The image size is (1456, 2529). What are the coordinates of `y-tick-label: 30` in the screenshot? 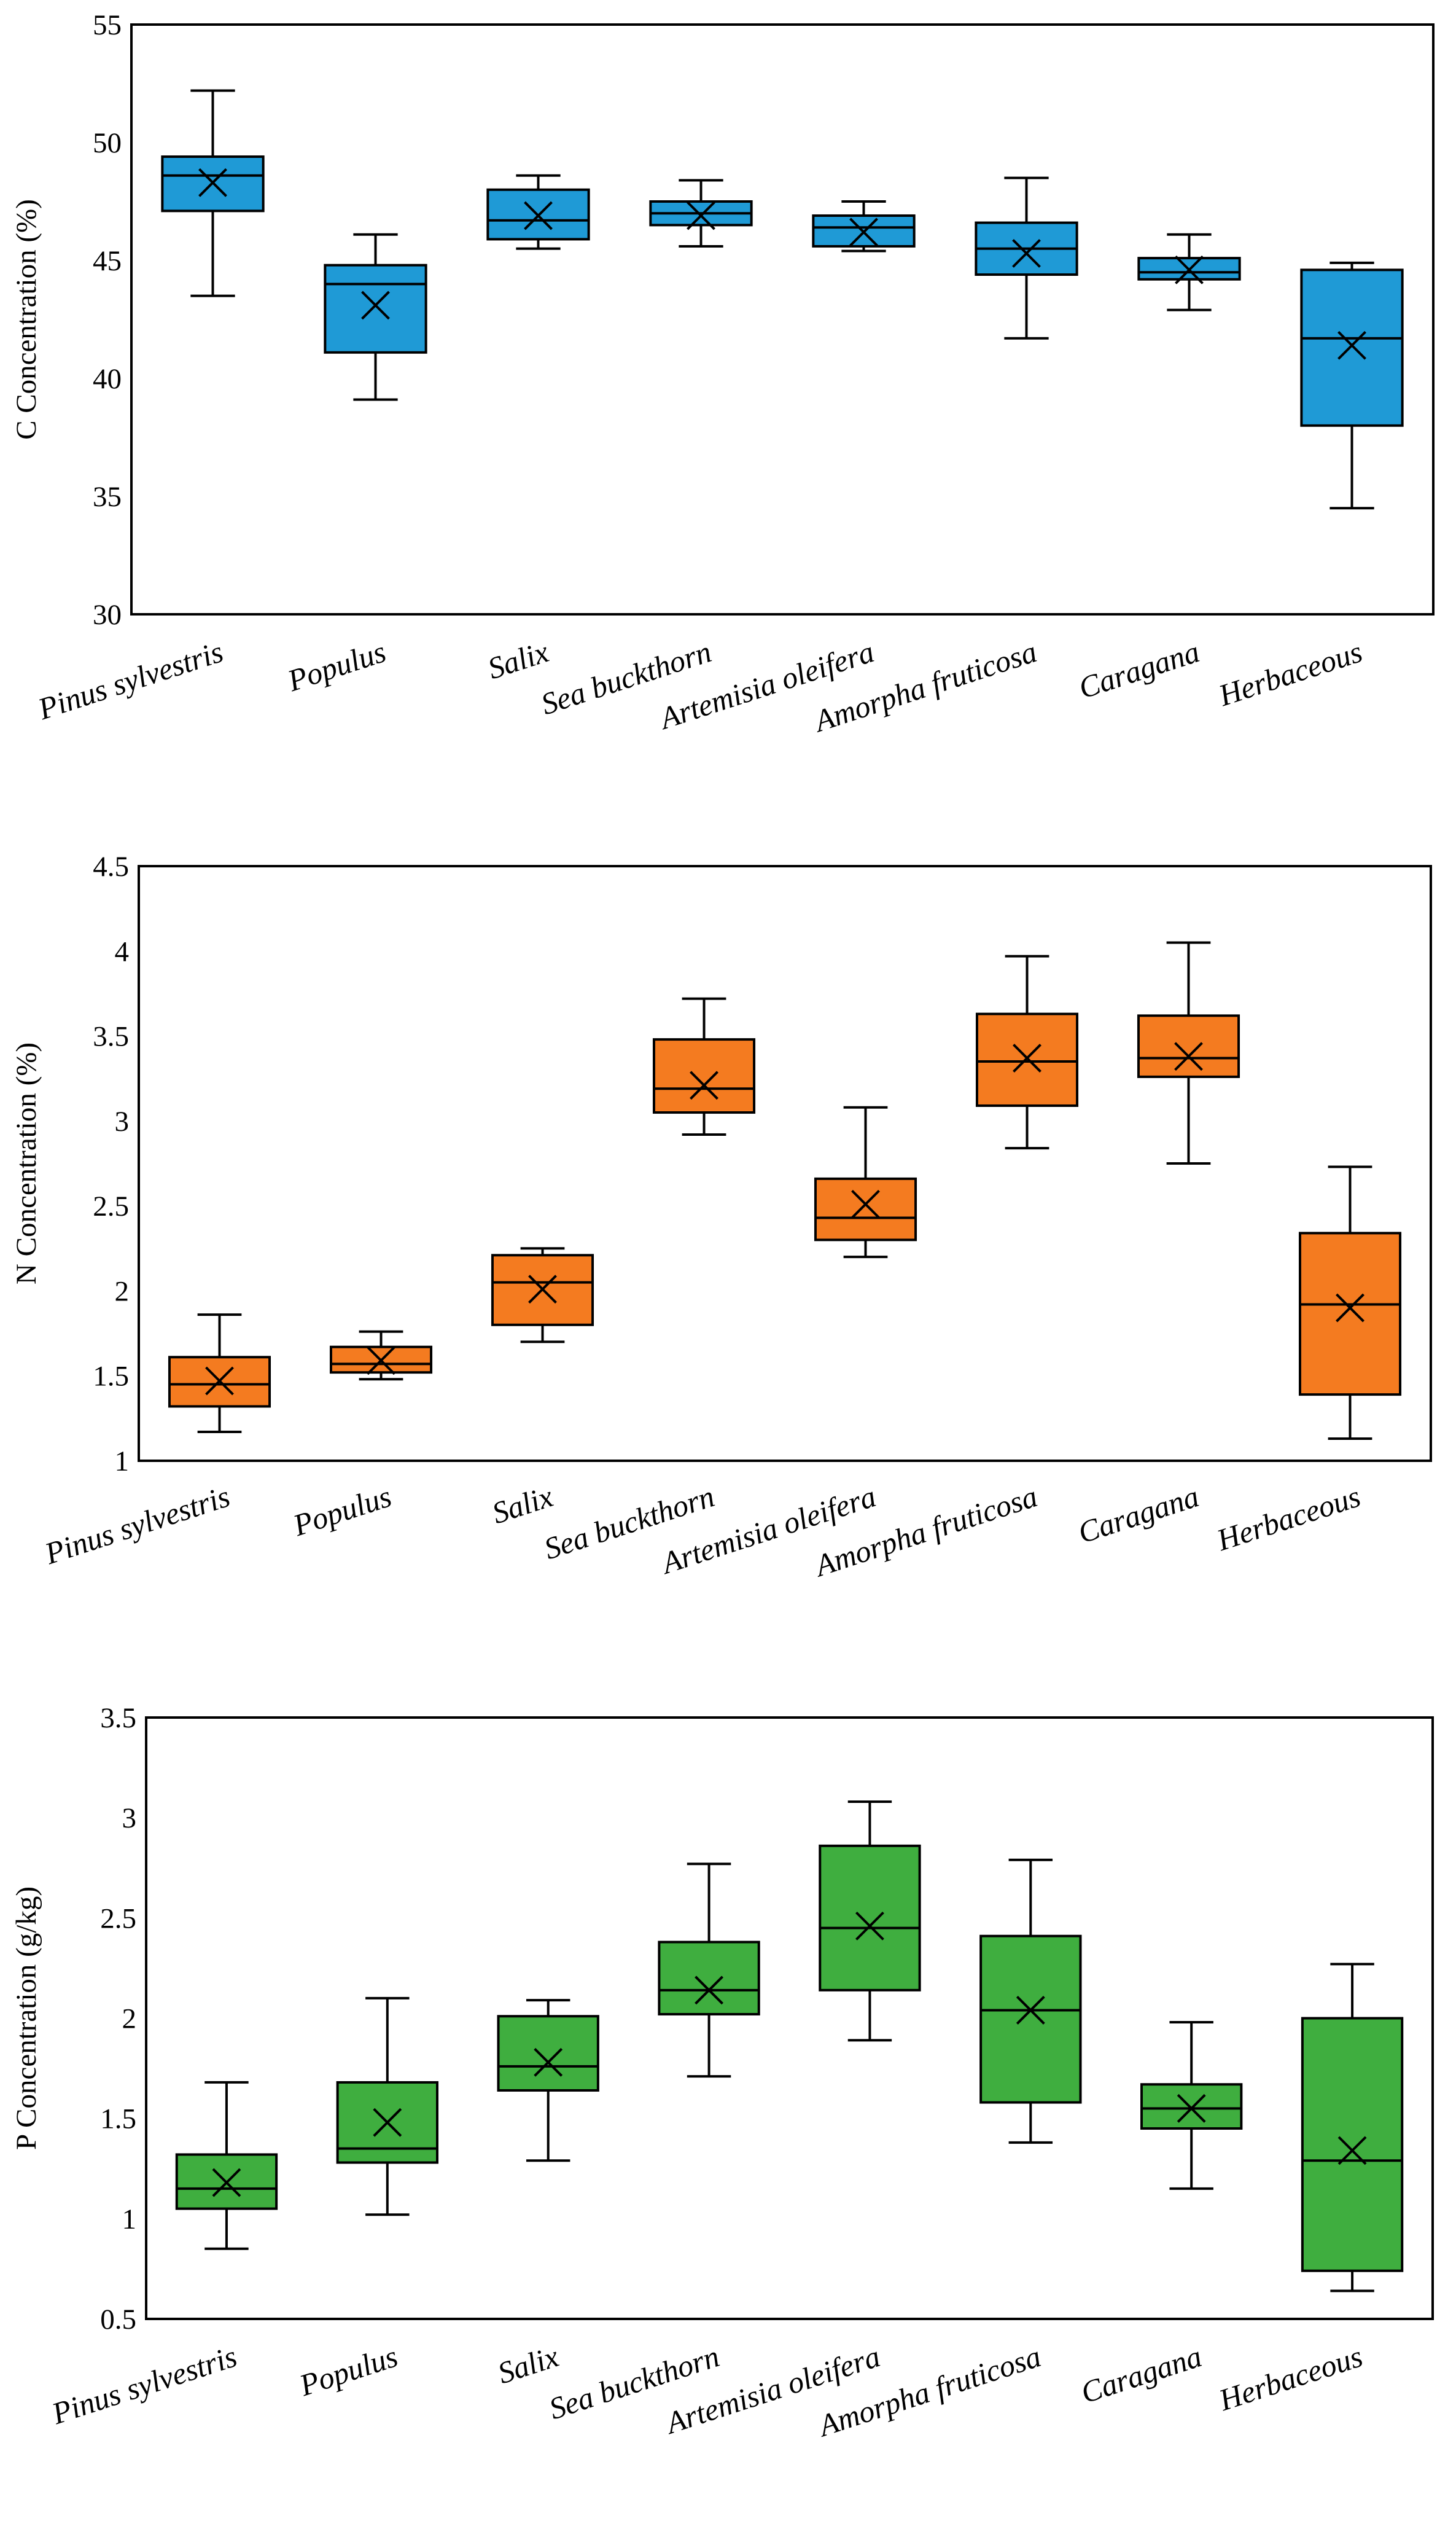 It's located at (107, 615).